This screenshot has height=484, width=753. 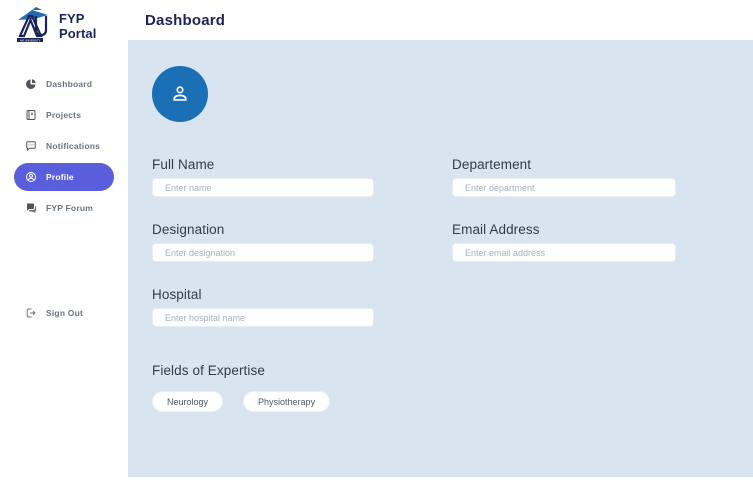 I want to click on expertise-label: Fields of Expertise, so click(x=208, y=370).